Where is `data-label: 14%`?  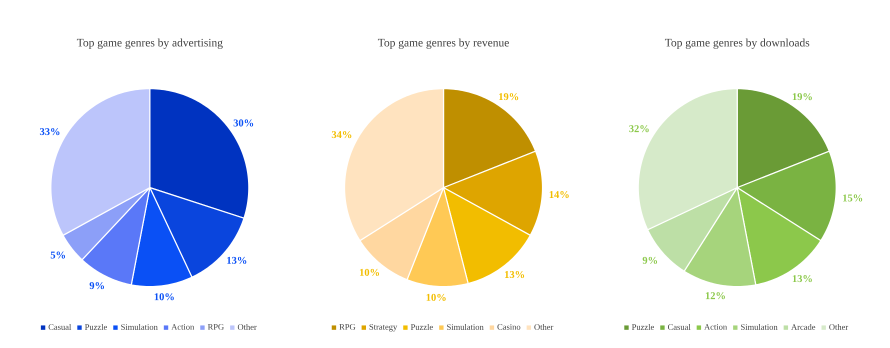
data-label: 14% is located at coordinates (559, 194).